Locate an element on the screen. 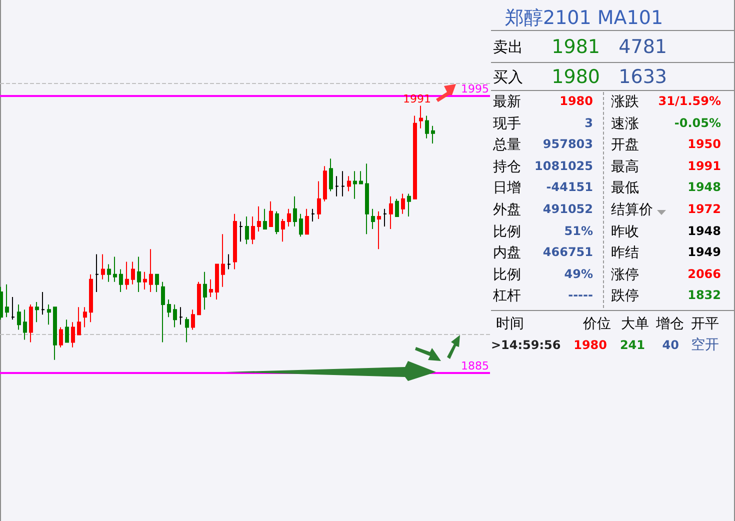 The image size is (735, 521). text: 1949 is located at coordinates (704, 252).